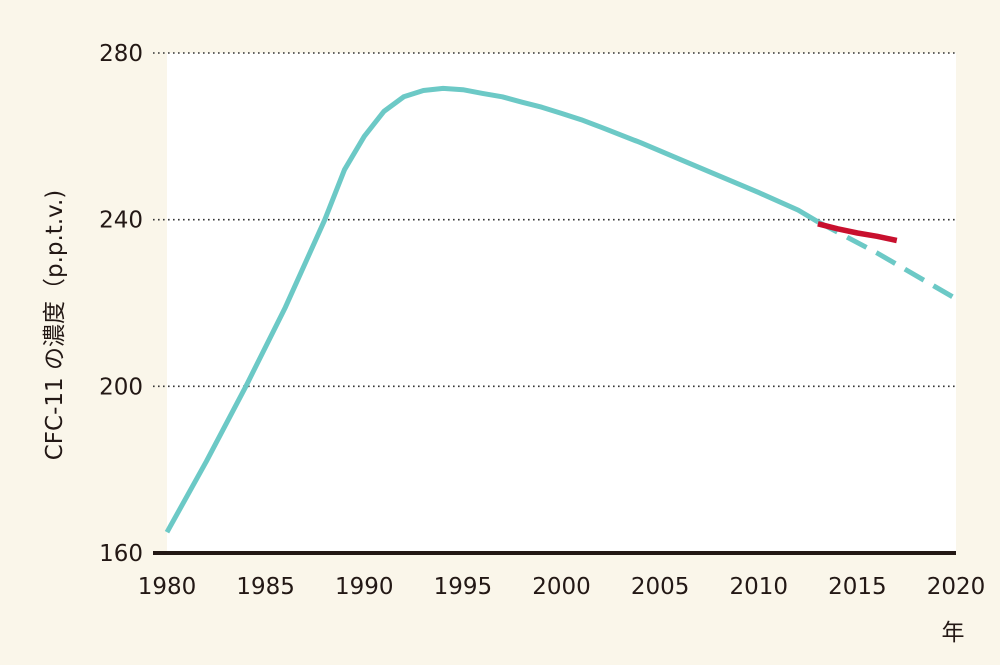 This screenshot has width=1000, height=665. Describe the element at coordinates (463, 587) in the screenshot. I see `x-tick-label: 1995` at that location.